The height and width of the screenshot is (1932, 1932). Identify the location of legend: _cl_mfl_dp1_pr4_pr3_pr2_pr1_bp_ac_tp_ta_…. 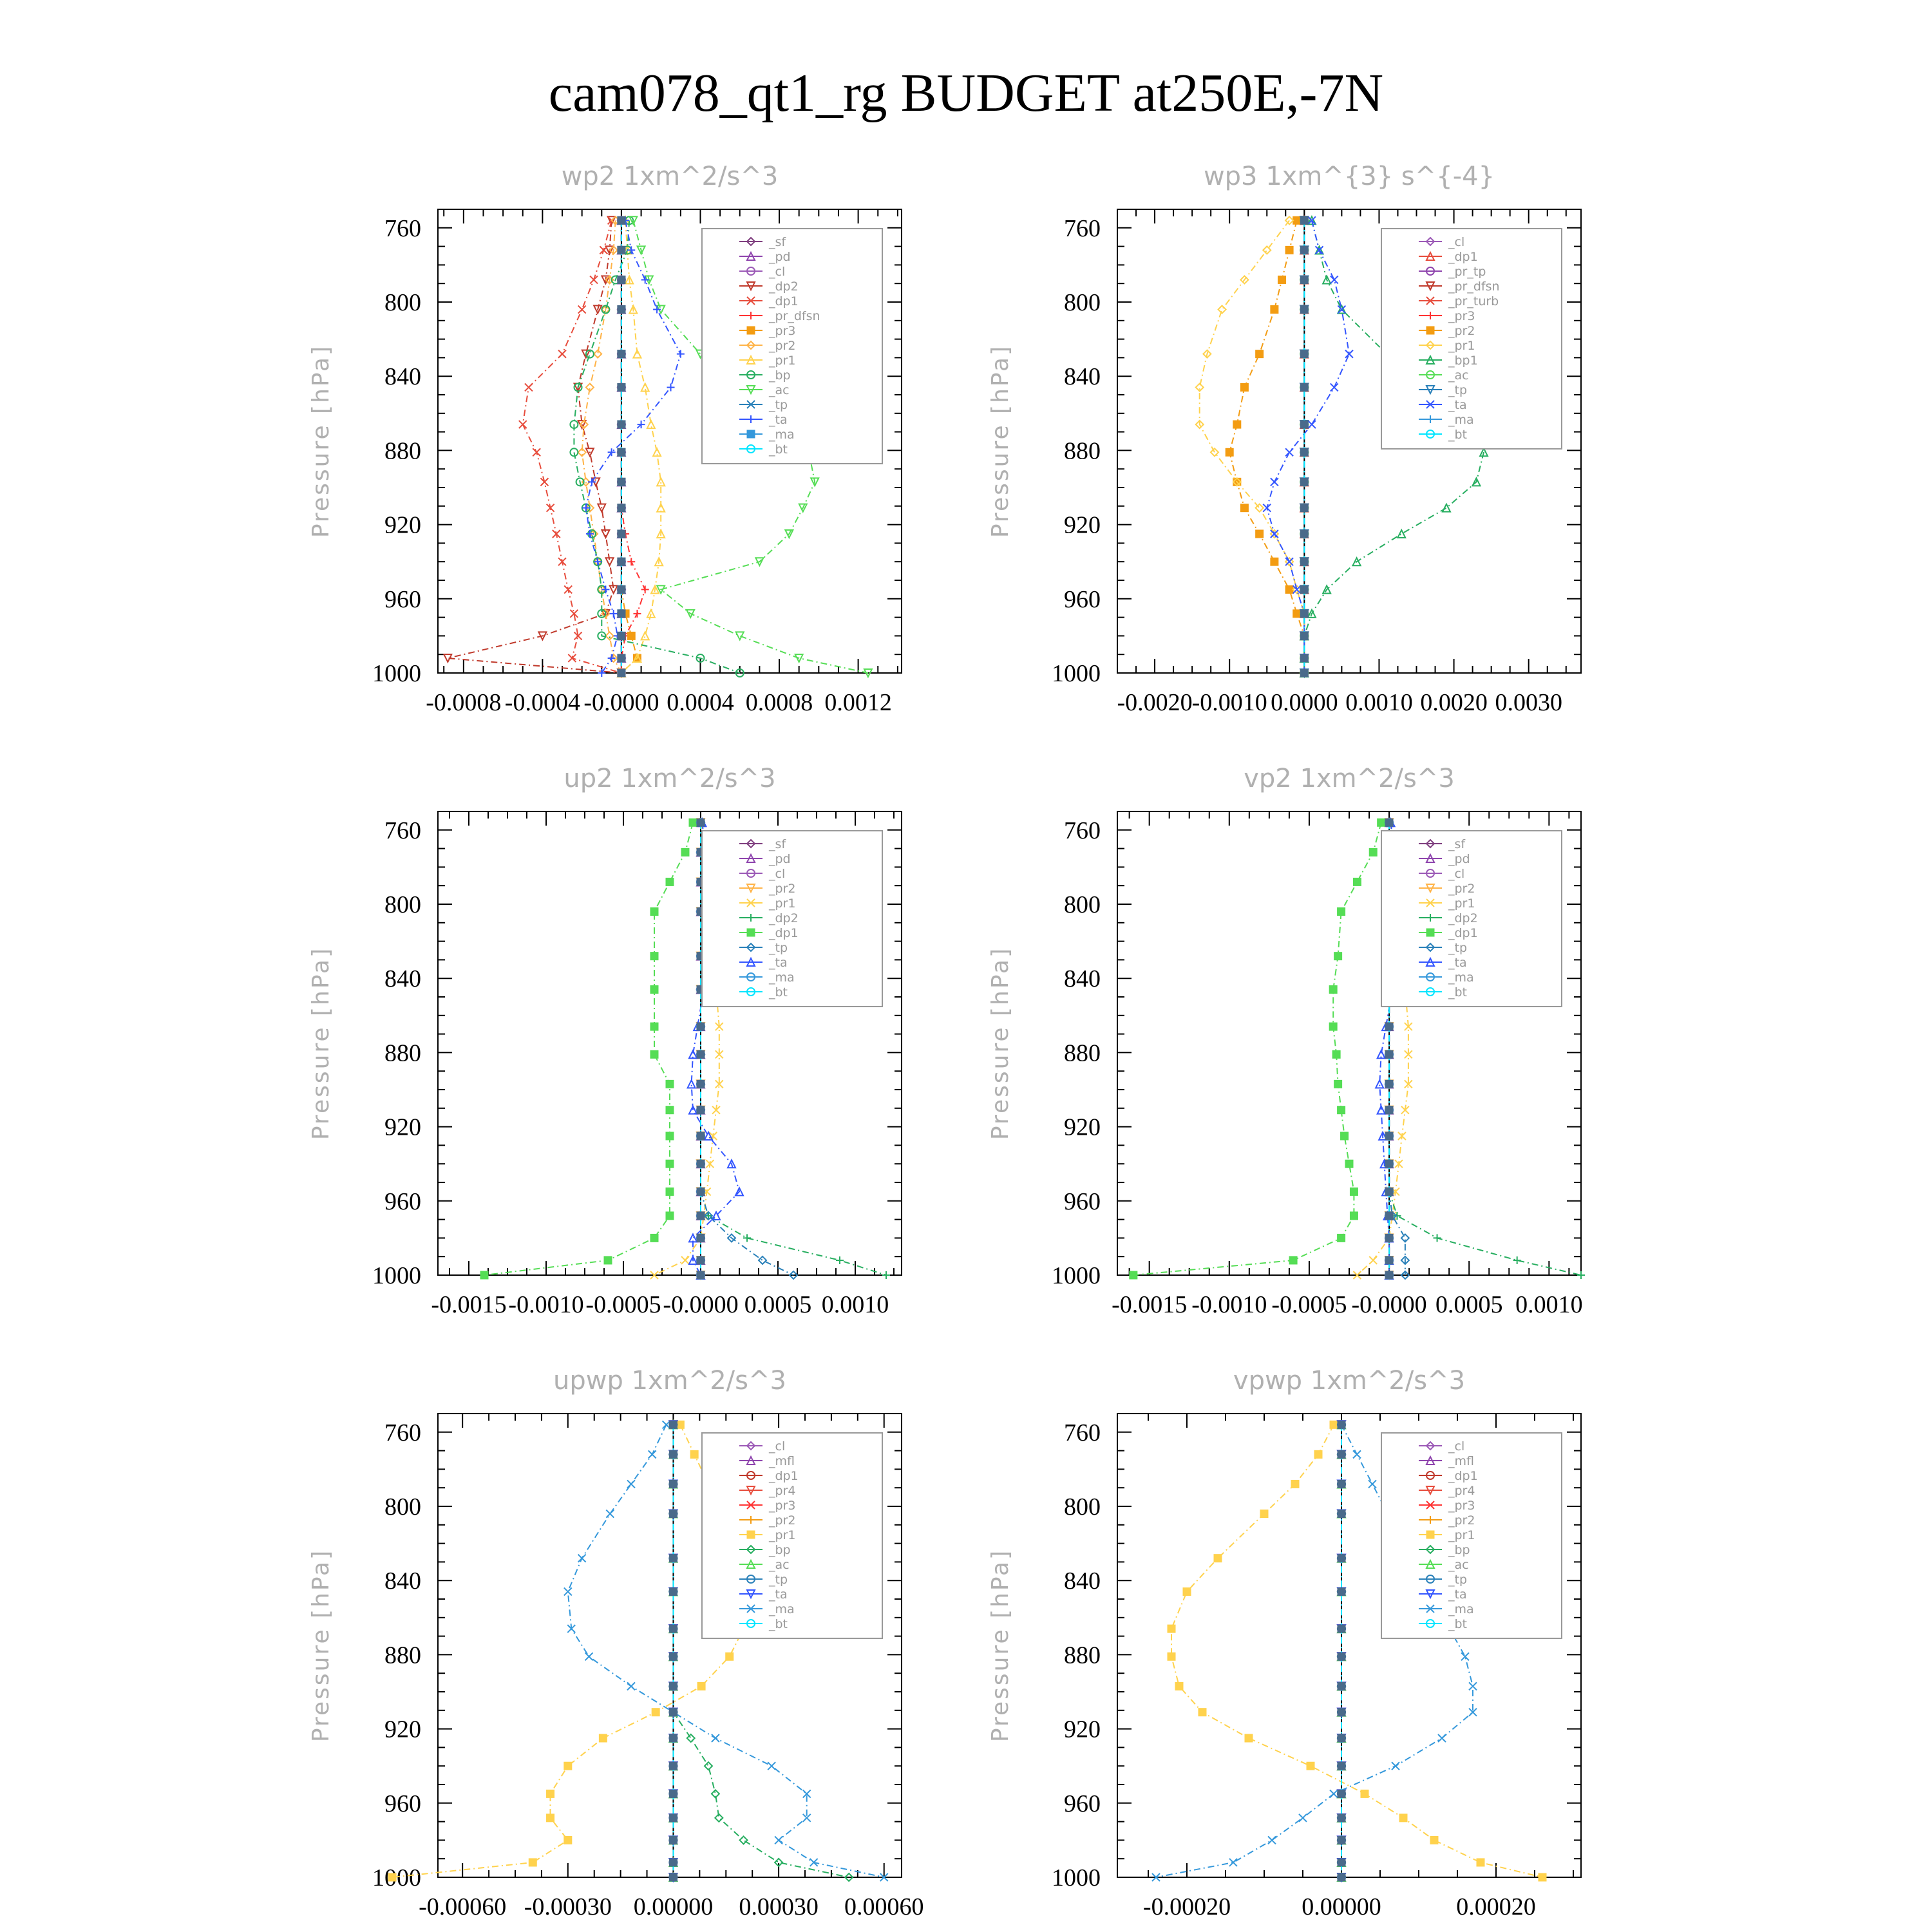
(792, 1535).